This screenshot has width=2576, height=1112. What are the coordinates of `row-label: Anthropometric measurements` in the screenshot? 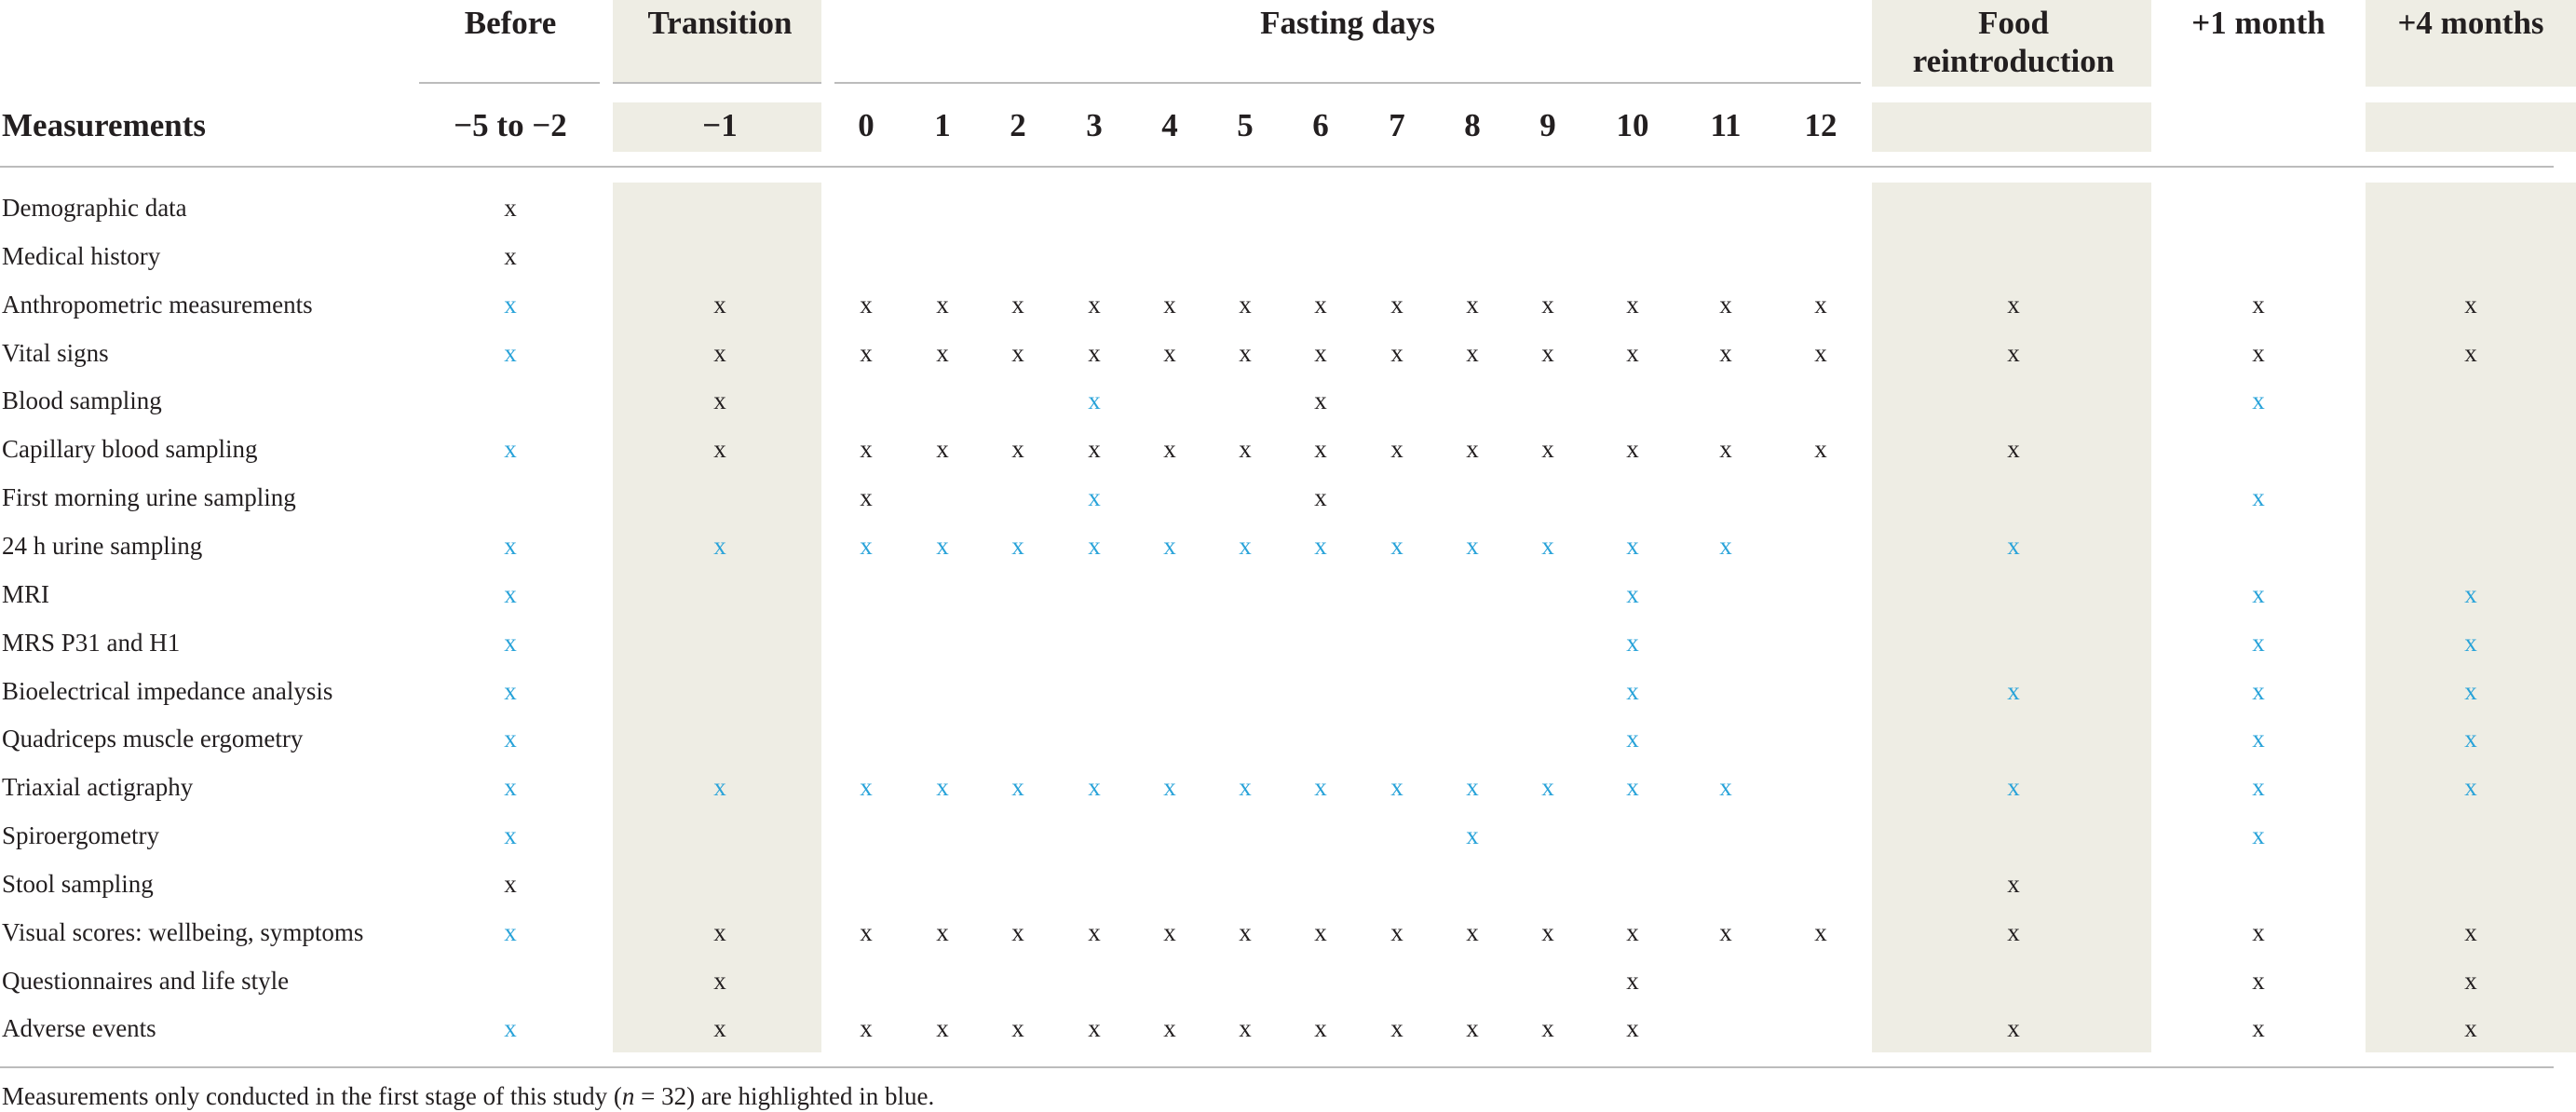 It's located at (157, 304).